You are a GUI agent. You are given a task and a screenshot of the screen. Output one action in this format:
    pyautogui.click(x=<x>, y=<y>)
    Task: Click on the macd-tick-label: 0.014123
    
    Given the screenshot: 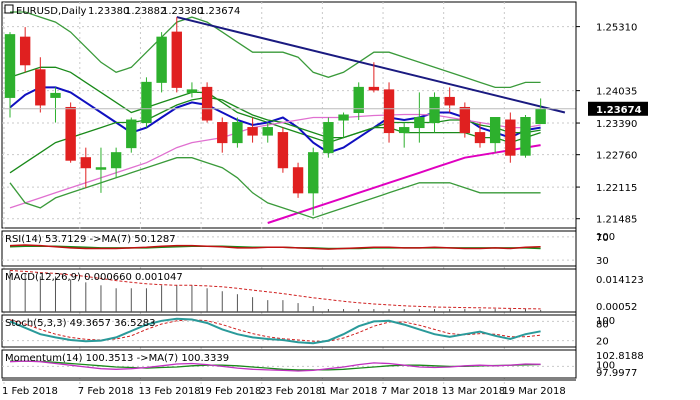 What is the action you would take?
    pyautogui.click(x=620, y=280)
    